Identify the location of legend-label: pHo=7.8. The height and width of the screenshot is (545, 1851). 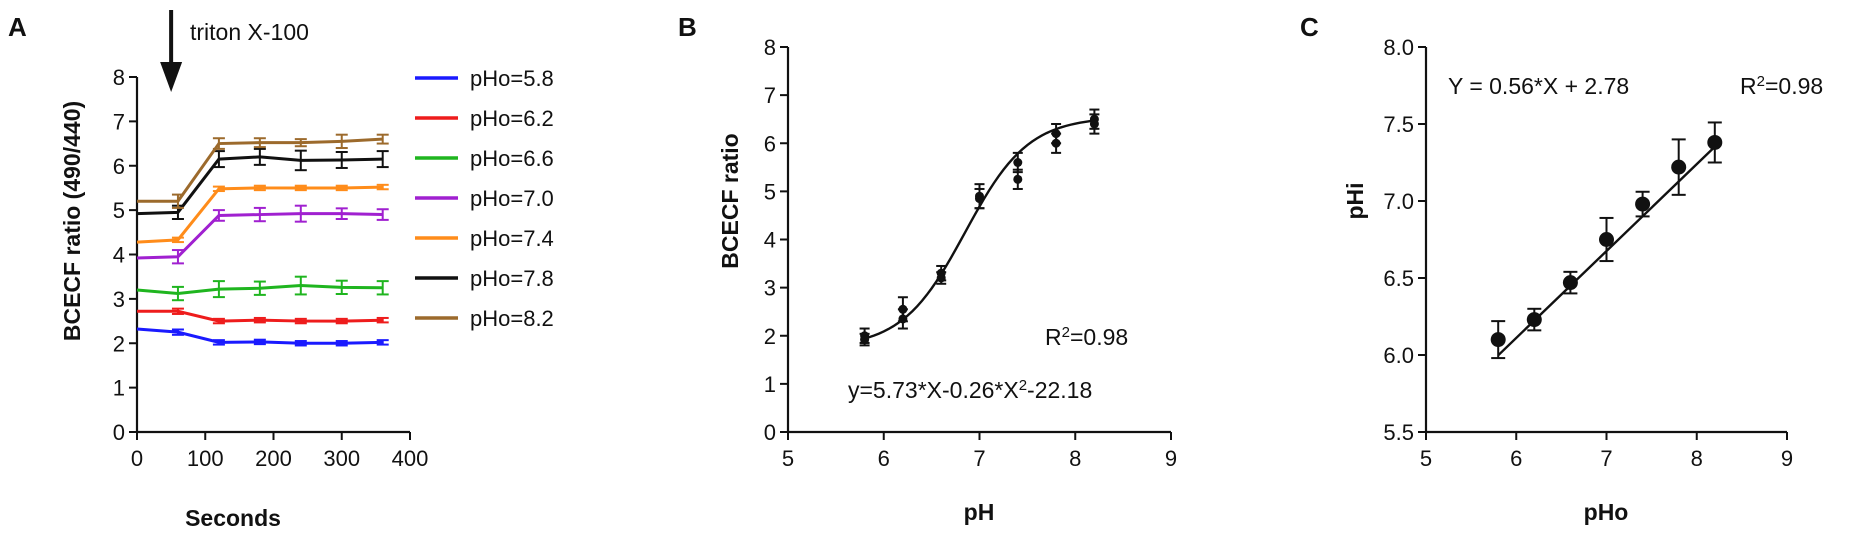
(512, 278).